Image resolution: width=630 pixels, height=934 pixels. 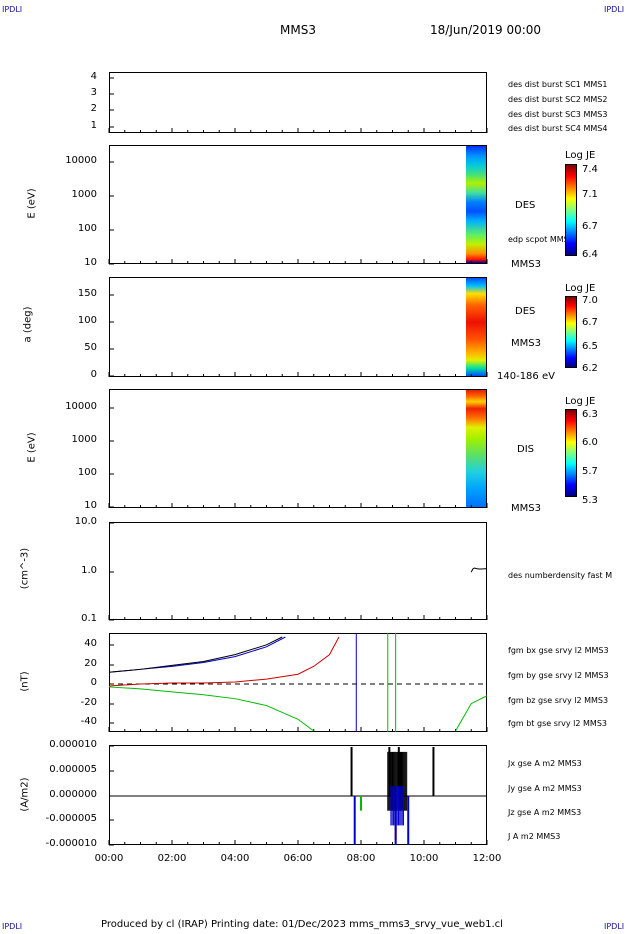 I want to click on by-line-late, so click(x=471, y=713).